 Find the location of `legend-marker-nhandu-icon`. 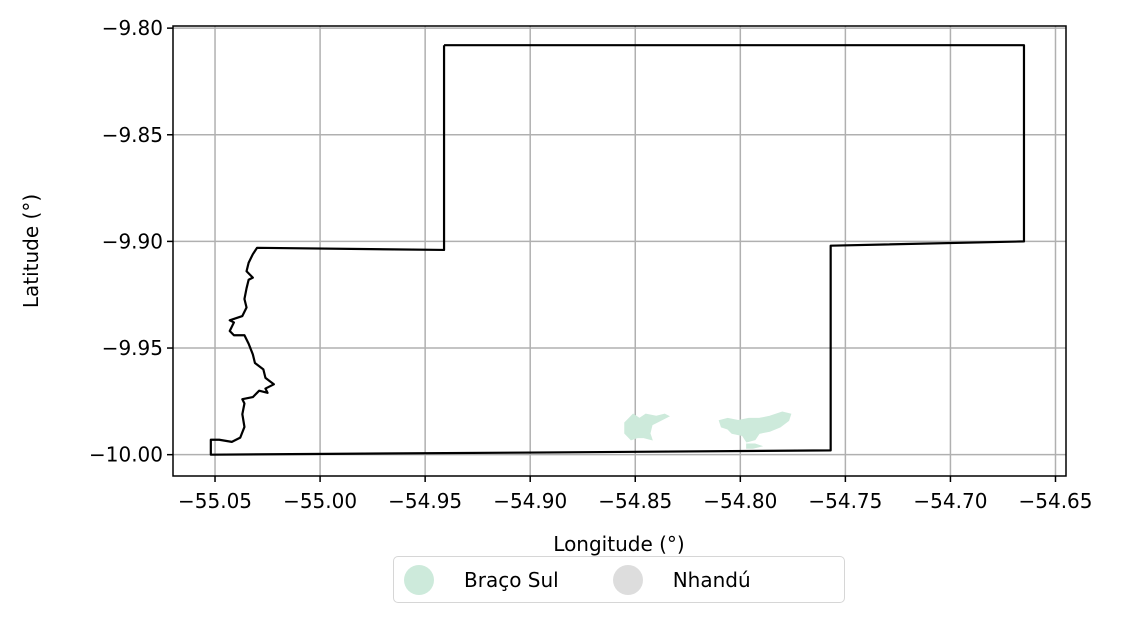

legend-marker-nhandu-icon is located at coordinates (627, 579).